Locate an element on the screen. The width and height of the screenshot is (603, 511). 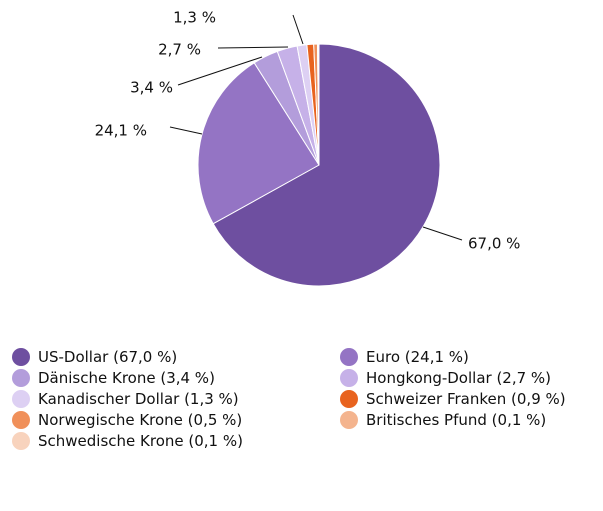
data-label: 1,3 % is located at coordinates (194, 18).